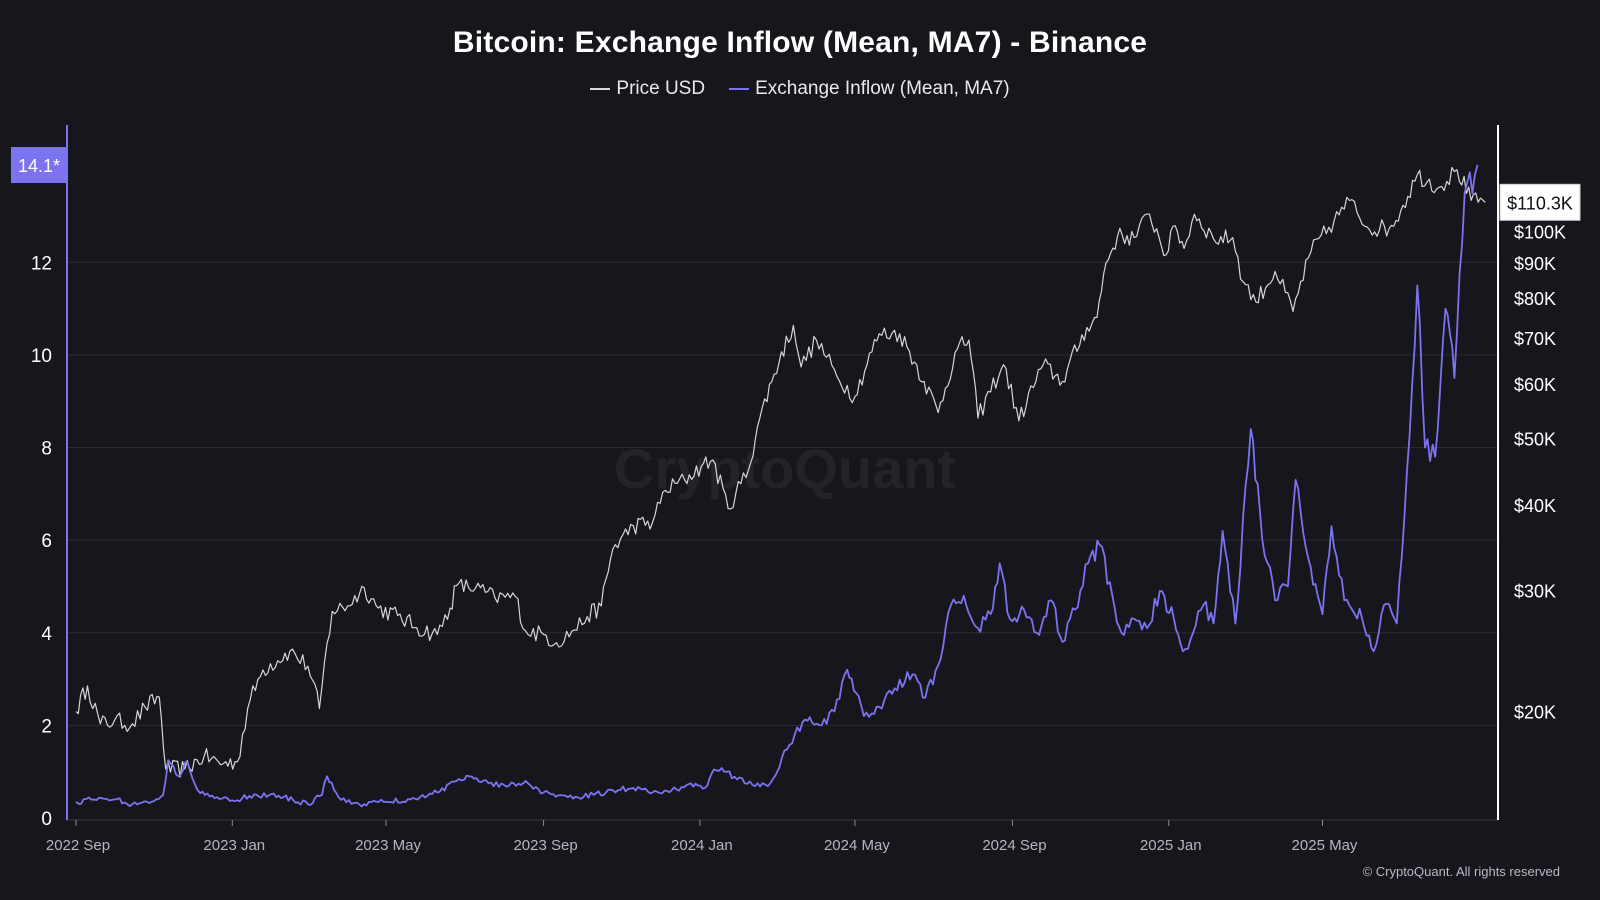 The height and width of the screenshot is (900, 1600). I want to click on y-left-tick-label: 10, so click(41, 356).